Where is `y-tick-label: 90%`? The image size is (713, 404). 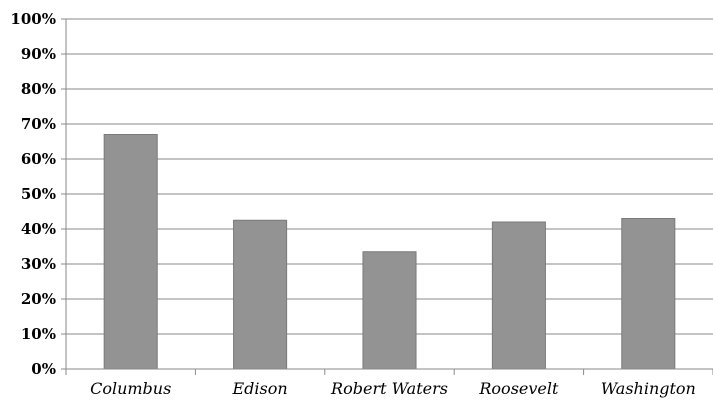 y-tick-label: 90% is located at coordinates (38, 54).